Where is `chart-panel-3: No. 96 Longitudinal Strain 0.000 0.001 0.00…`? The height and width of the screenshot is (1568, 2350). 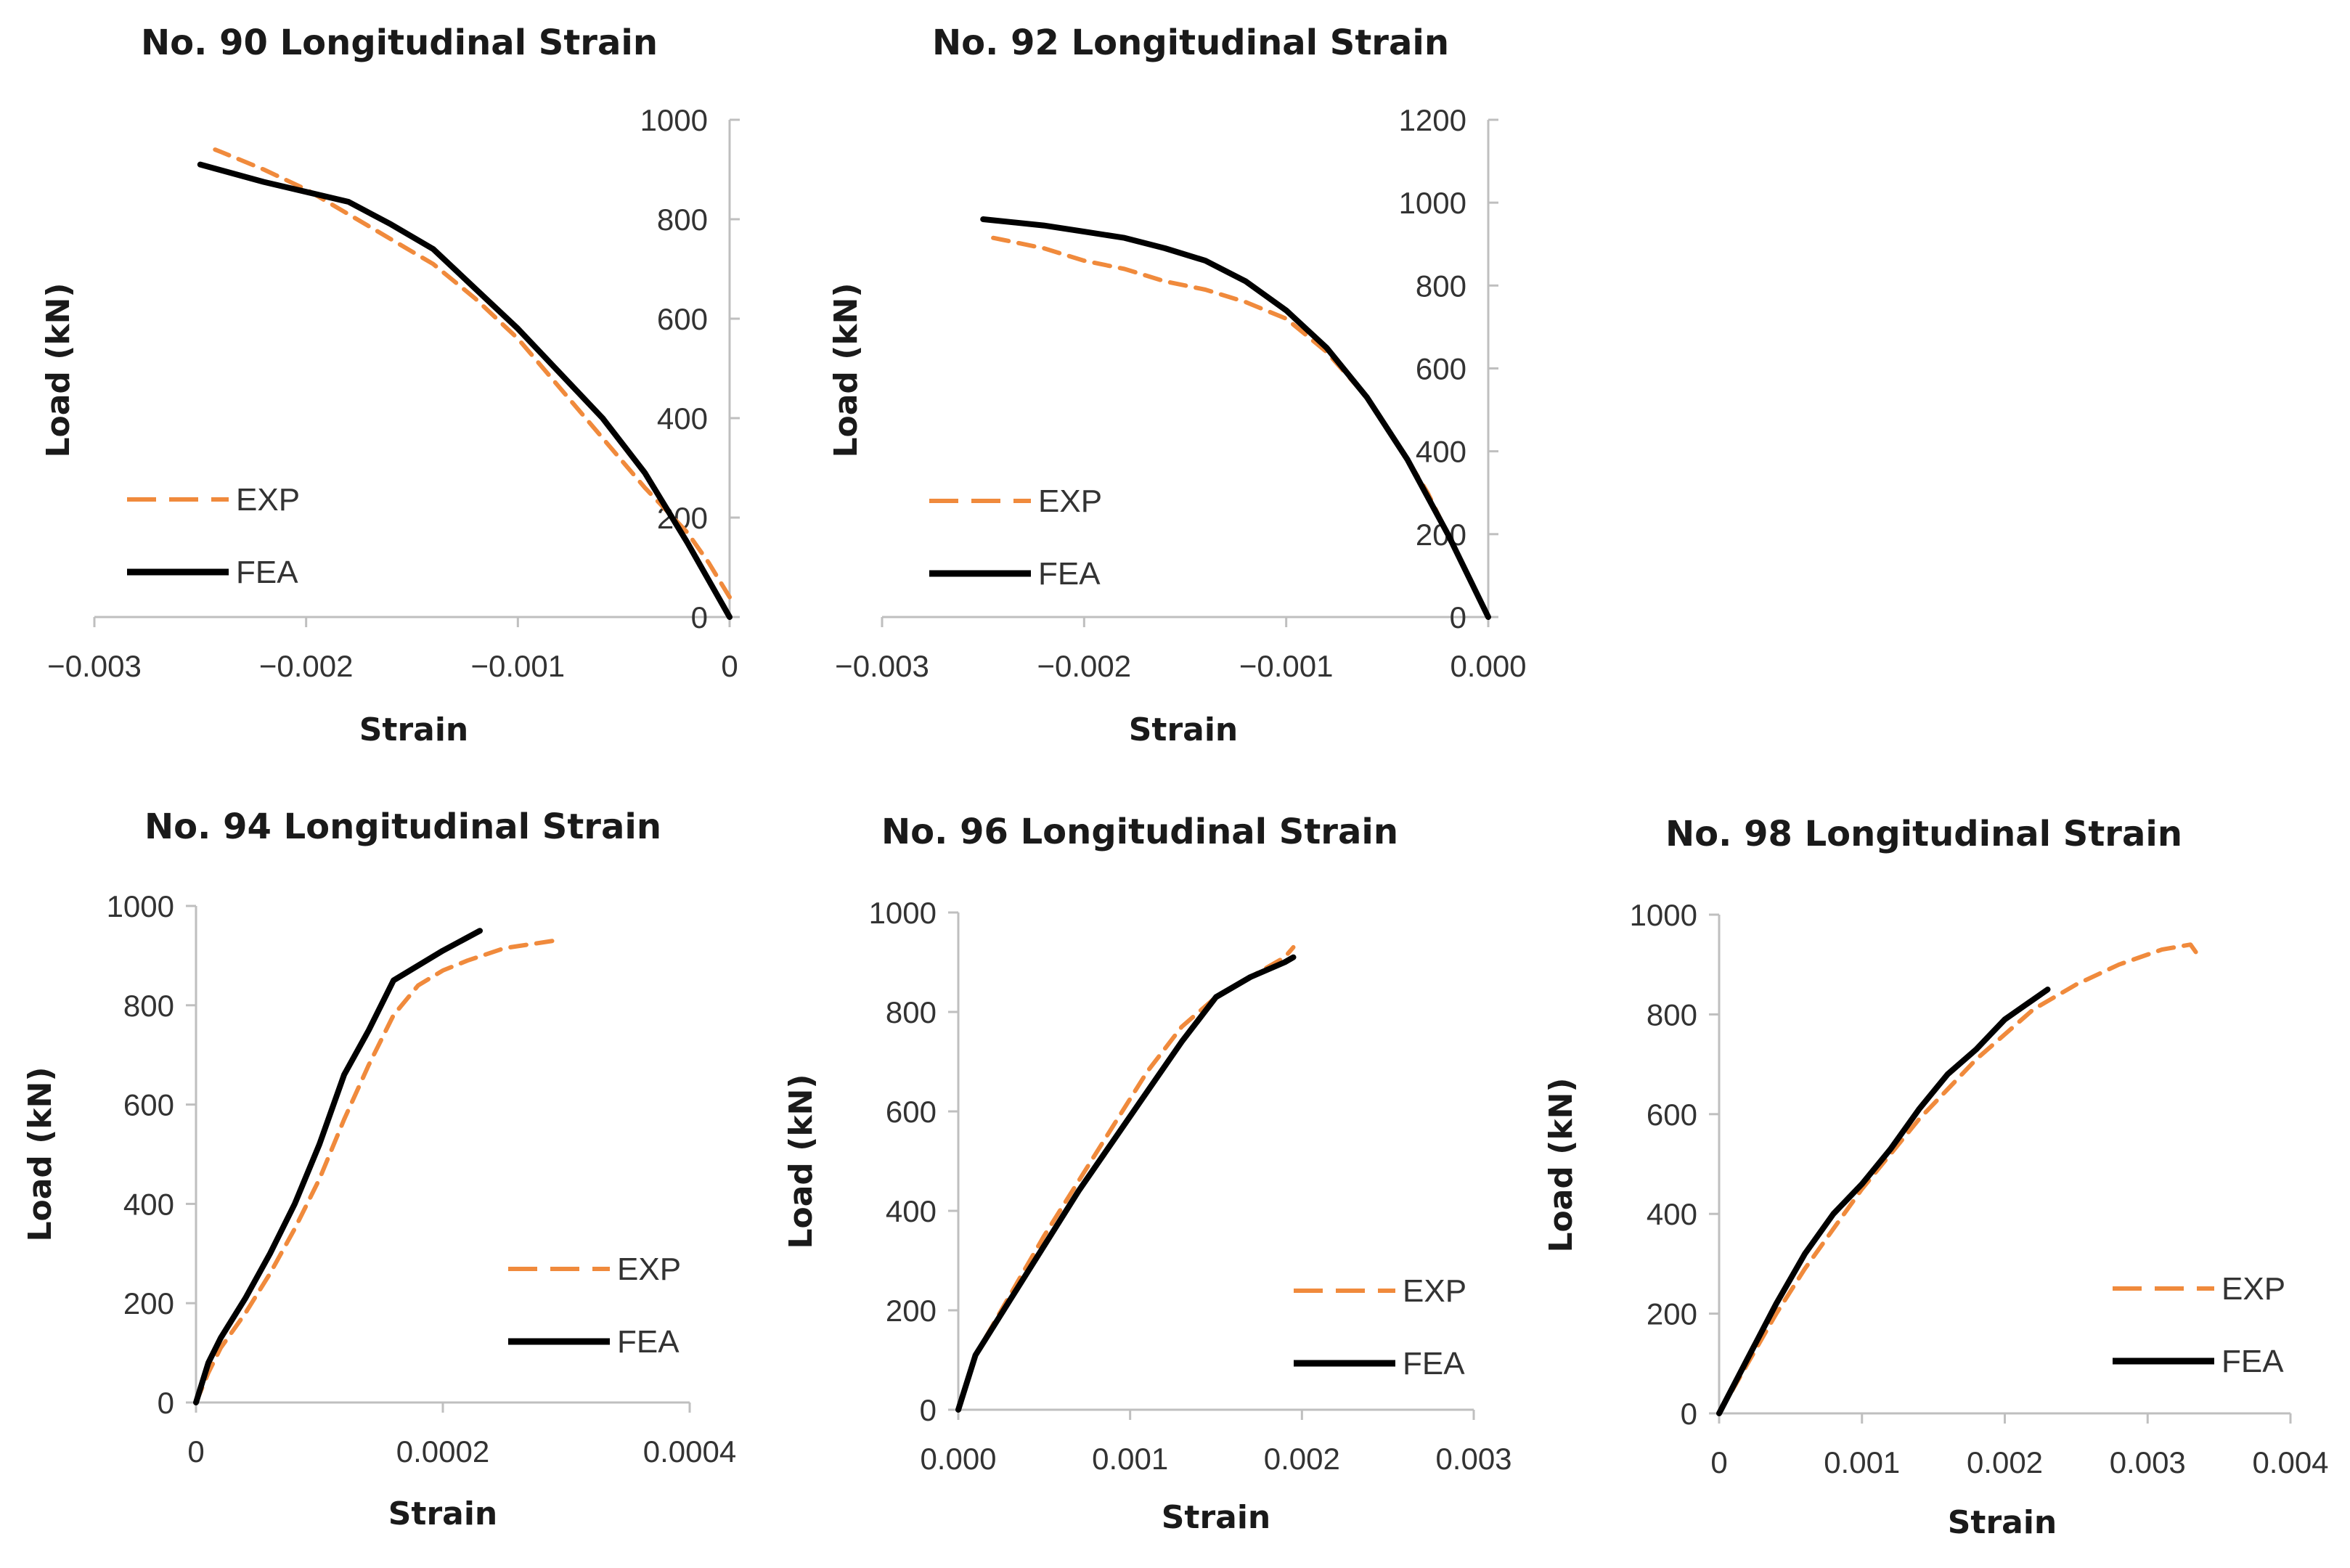 chart-panel-3: No. 96 Longitudinal Strain 0.000 0.001 0.00… is located at coordinates (1147, 1174).